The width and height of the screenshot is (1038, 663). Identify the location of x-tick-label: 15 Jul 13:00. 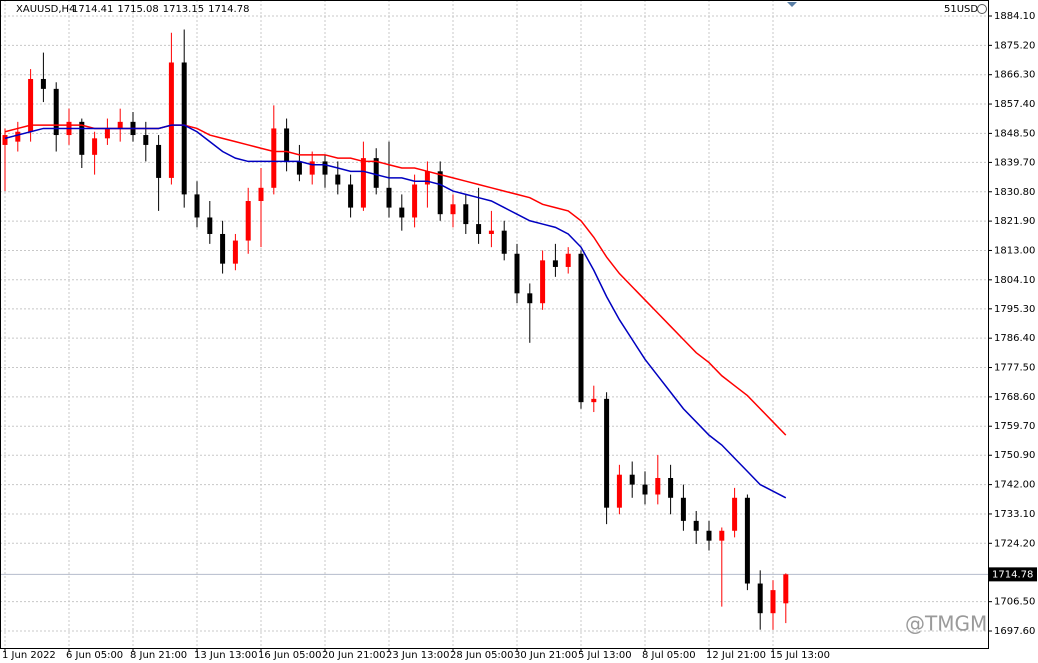
(800, 655).